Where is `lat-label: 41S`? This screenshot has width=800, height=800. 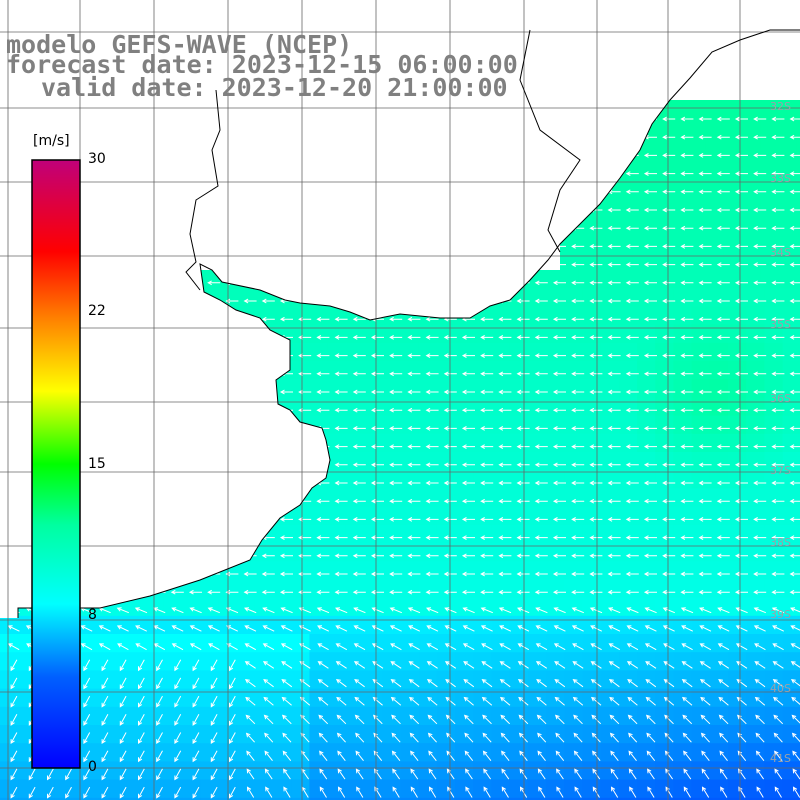 lat-label: 41S is located at coordinates (780, 758).